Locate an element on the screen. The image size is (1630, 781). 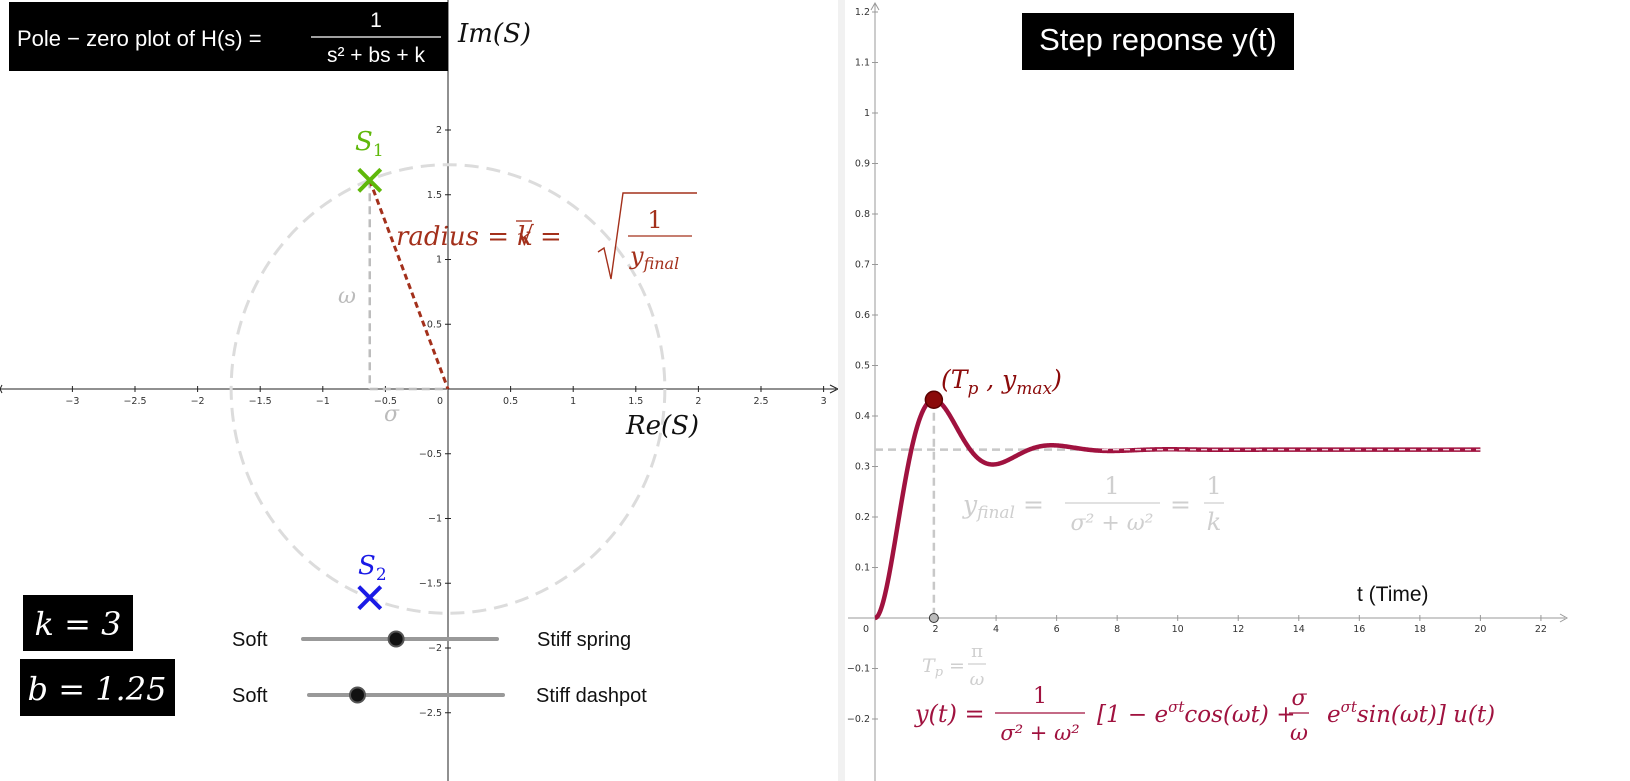
resp-exp2: σt is located at coordinates (1349, 707).